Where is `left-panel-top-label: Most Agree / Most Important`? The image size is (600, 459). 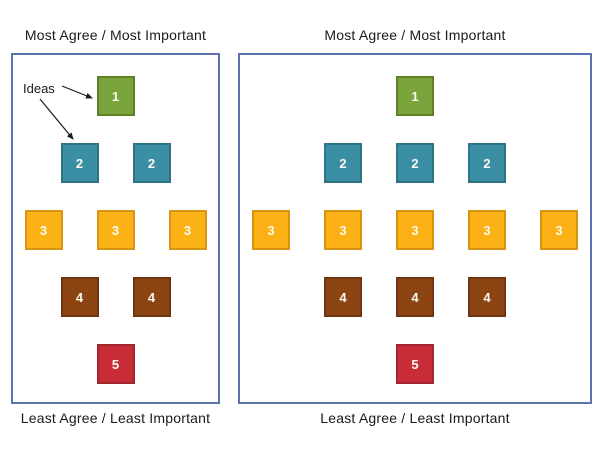
left-panel-top-label: Most Agree / Most Important is located at coordinates (115, 35).